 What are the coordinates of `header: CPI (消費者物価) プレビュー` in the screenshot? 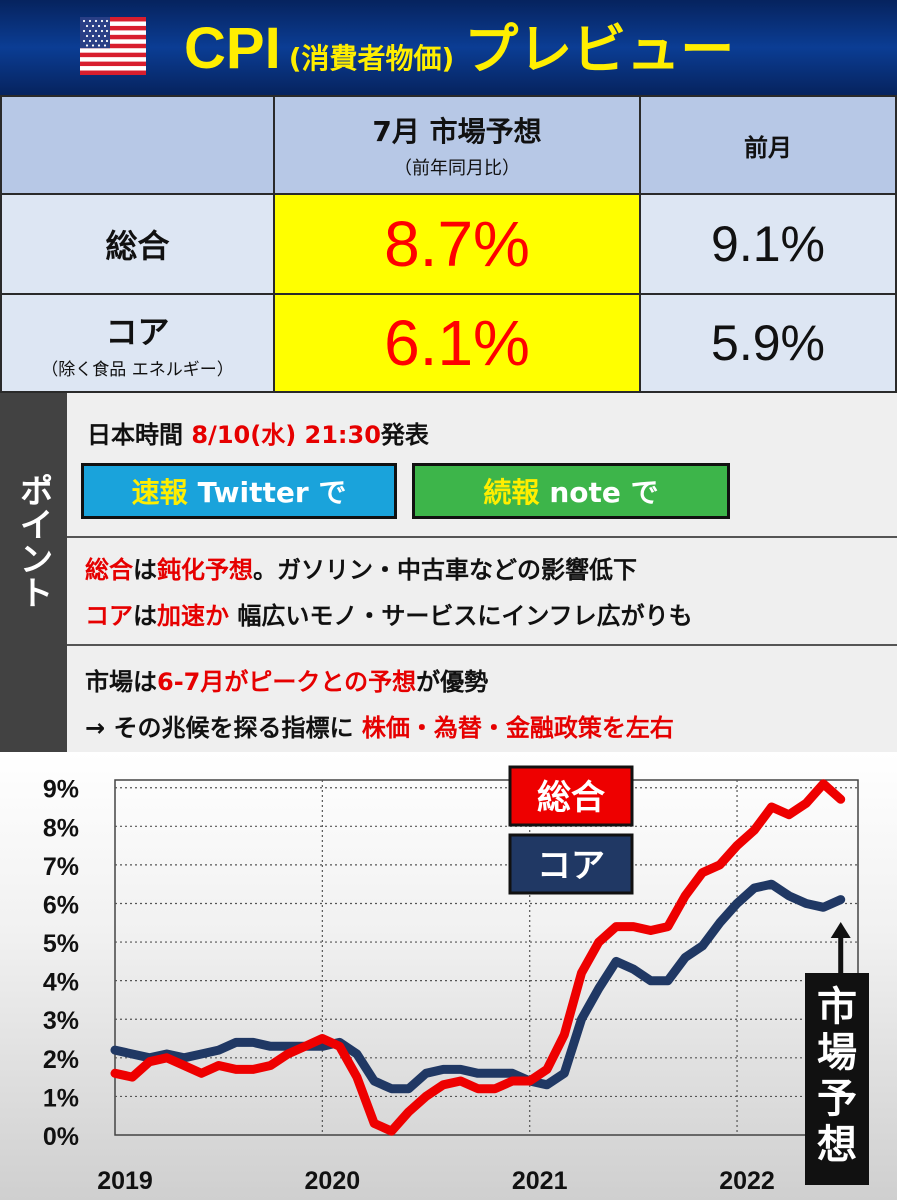 It's located at (448, 47).